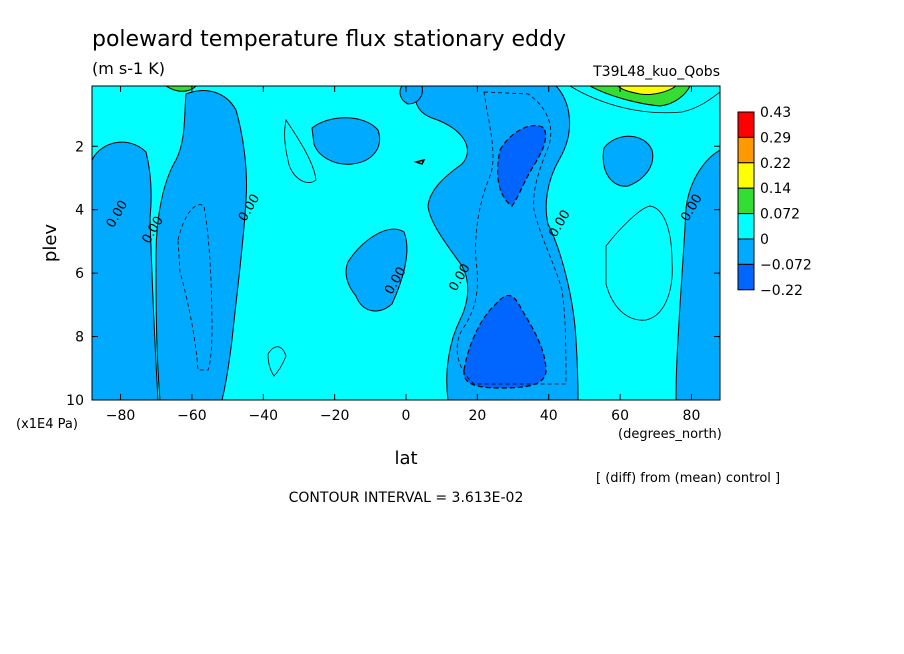 The width and height of the screenshot is (904, 654). What do you see at coordinates (764, 240) in the screenshot?
I see `colorbar-label: 0` at bounding box center [764, 240].